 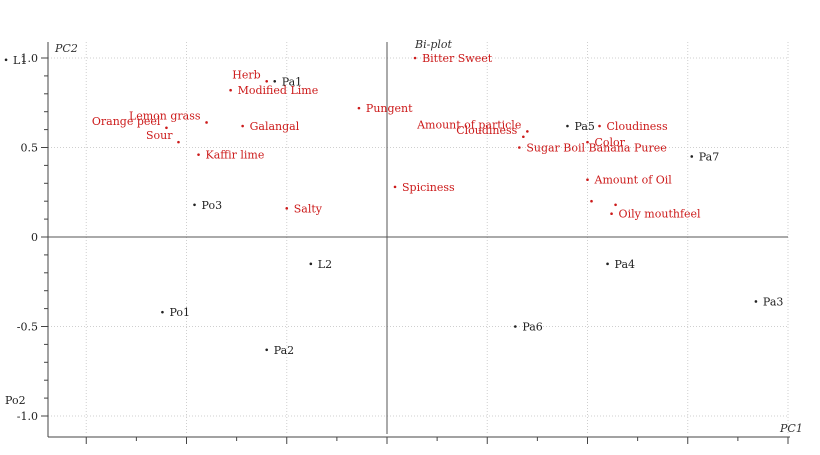 What do you see at coordinates (246, 74) in the screenshot?
I see `variable-label: Herb` at bounding box center [246, 74].